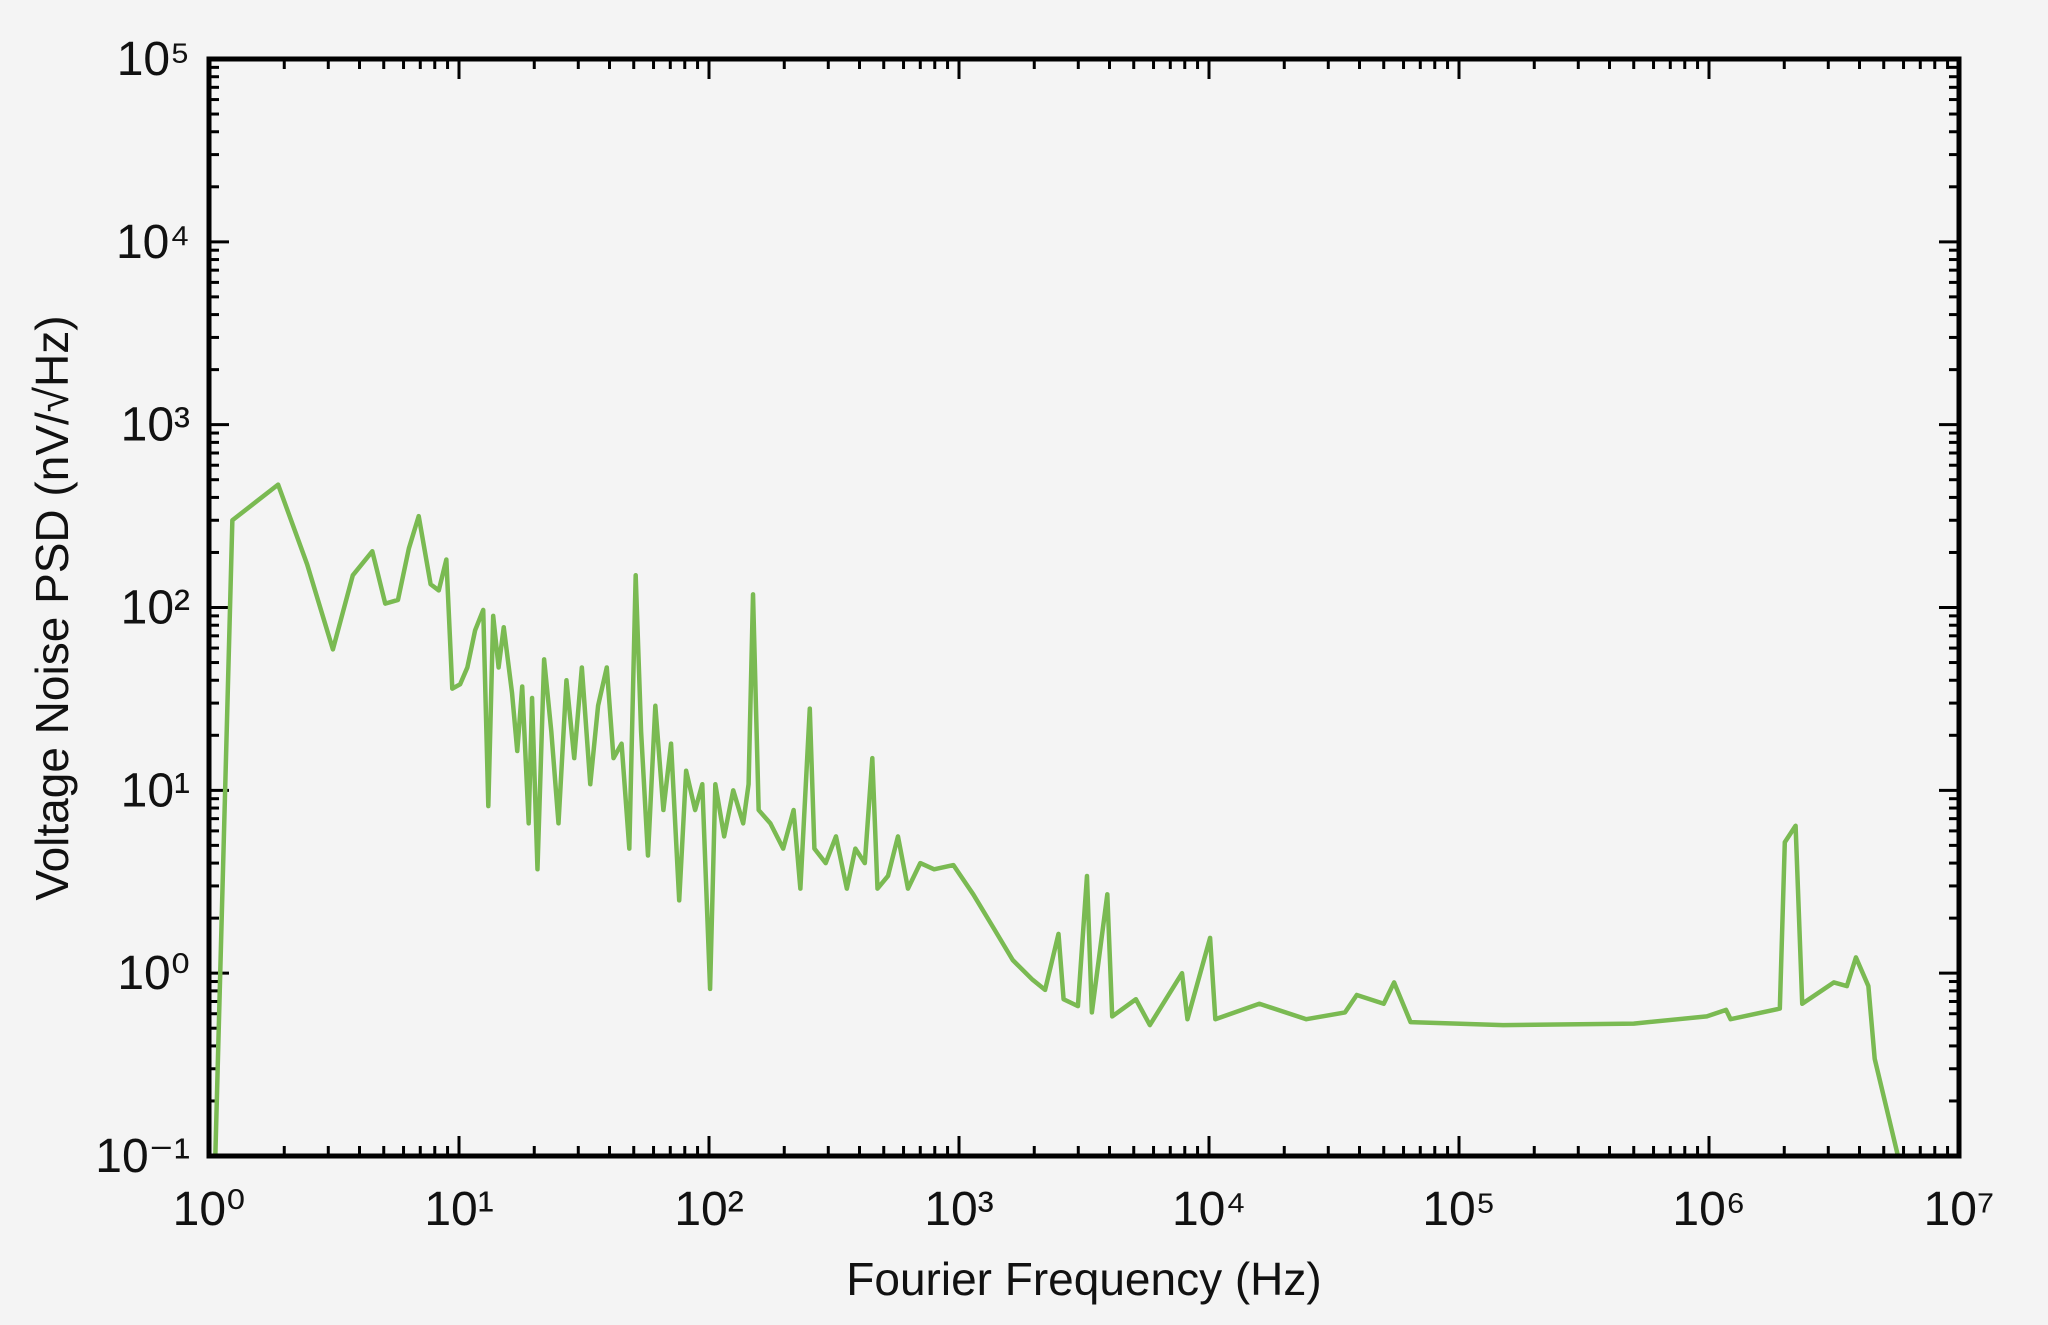 The image size is (2048, 1325). What do you see at coordinates (52, 607) in the screenshot?
I see `y-axis-label: Voltage Noise PSD (nV/√Hz)` at bounding box center [52, 607].